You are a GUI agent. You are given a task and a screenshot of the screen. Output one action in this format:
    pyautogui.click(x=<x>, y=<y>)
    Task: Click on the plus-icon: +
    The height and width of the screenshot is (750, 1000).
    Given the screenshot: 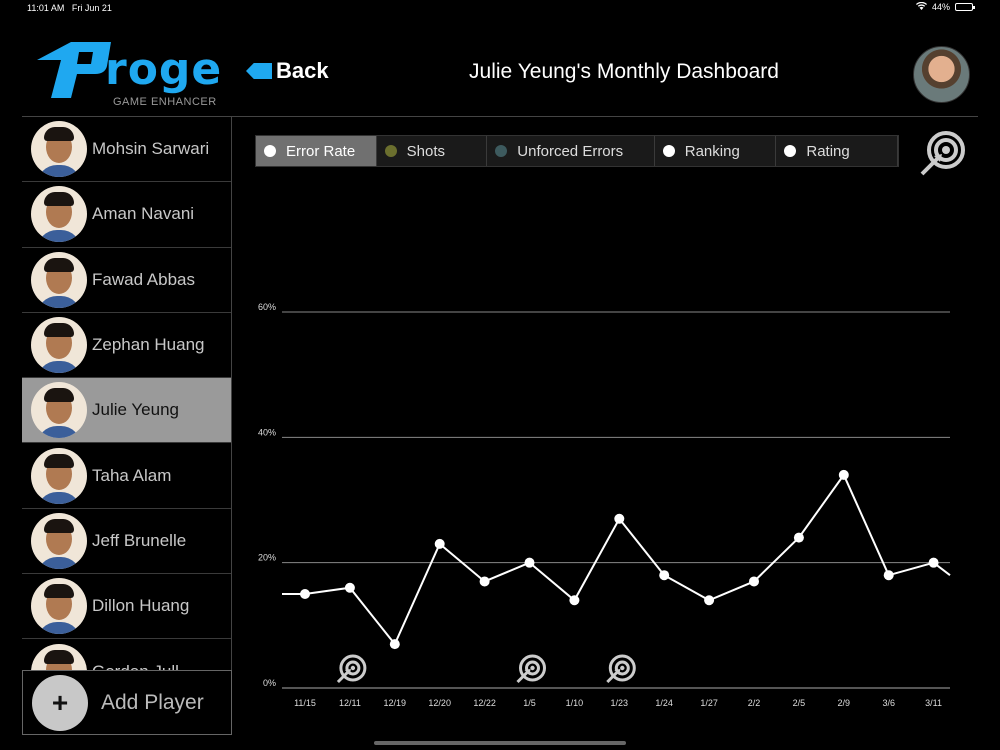 What is the action you would take?
    pyautogui.click(x=60, y=702)
    